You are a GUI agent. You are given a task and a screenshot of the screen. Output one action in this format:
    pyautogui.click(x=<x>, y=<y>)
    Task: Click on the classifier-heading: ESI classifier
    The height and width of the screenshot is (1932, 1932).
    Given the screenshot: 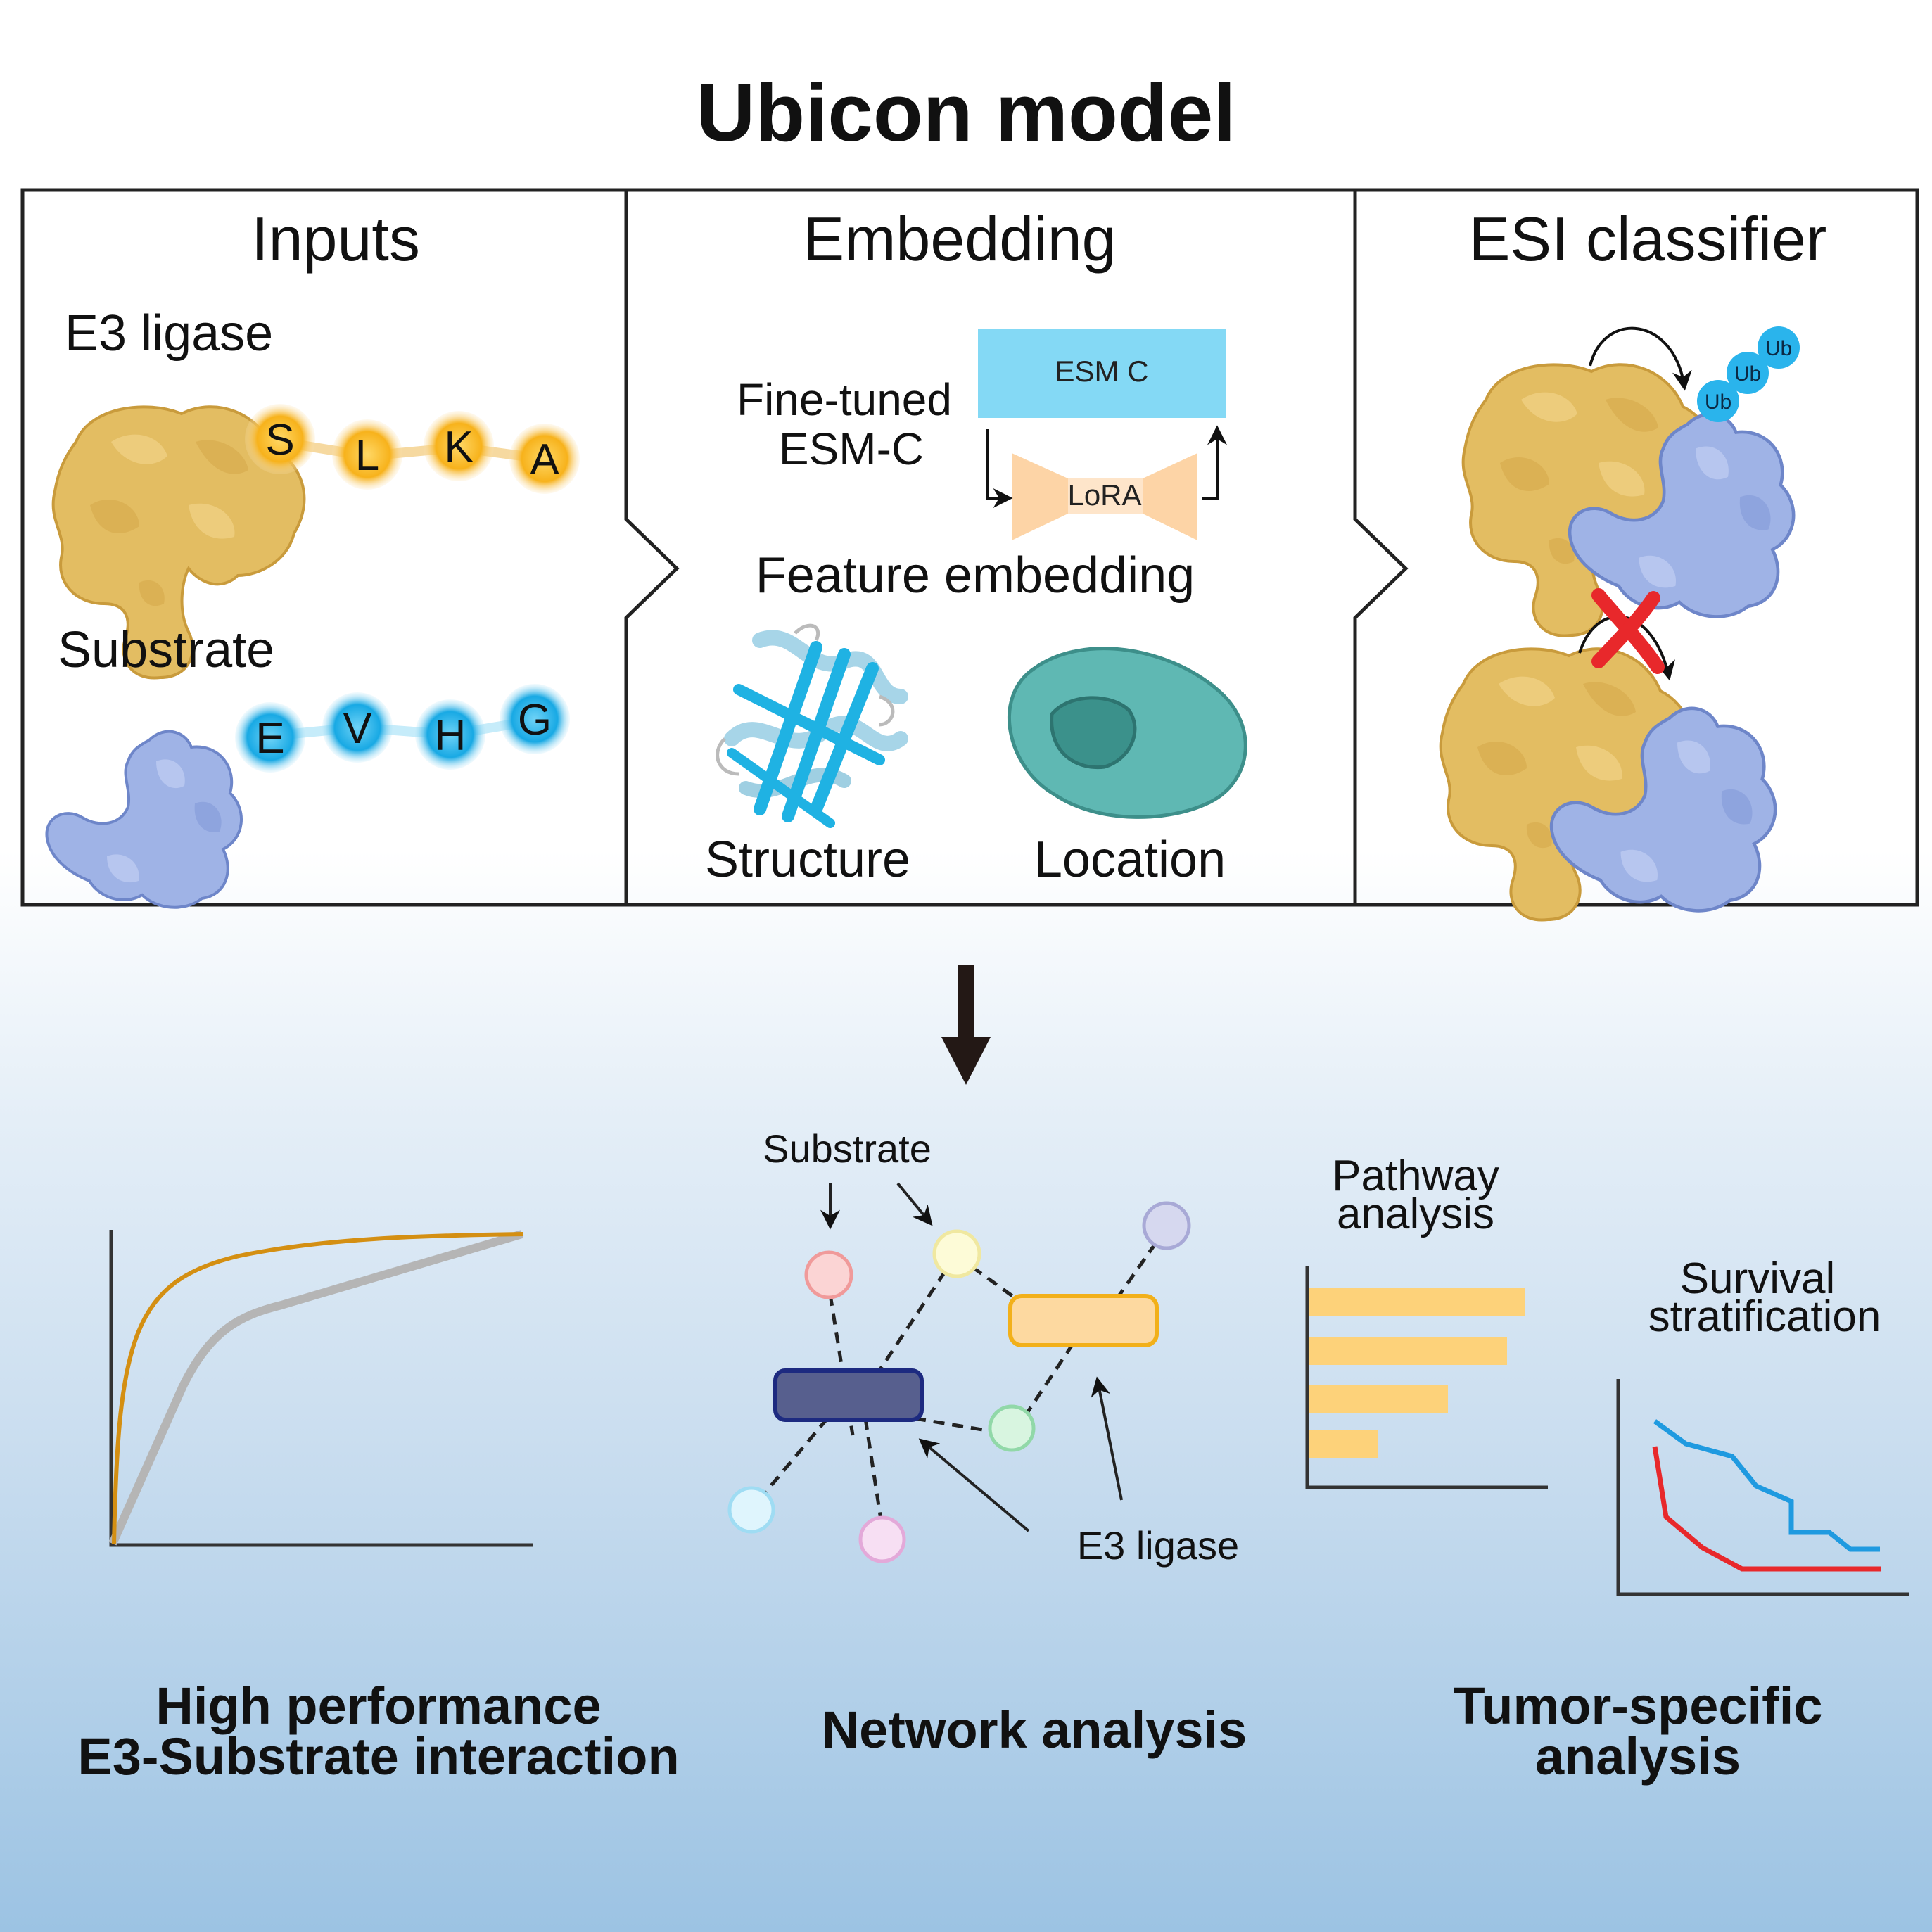 What is the action you would take?
    pyautogui.click(x=1648, y=239)
    